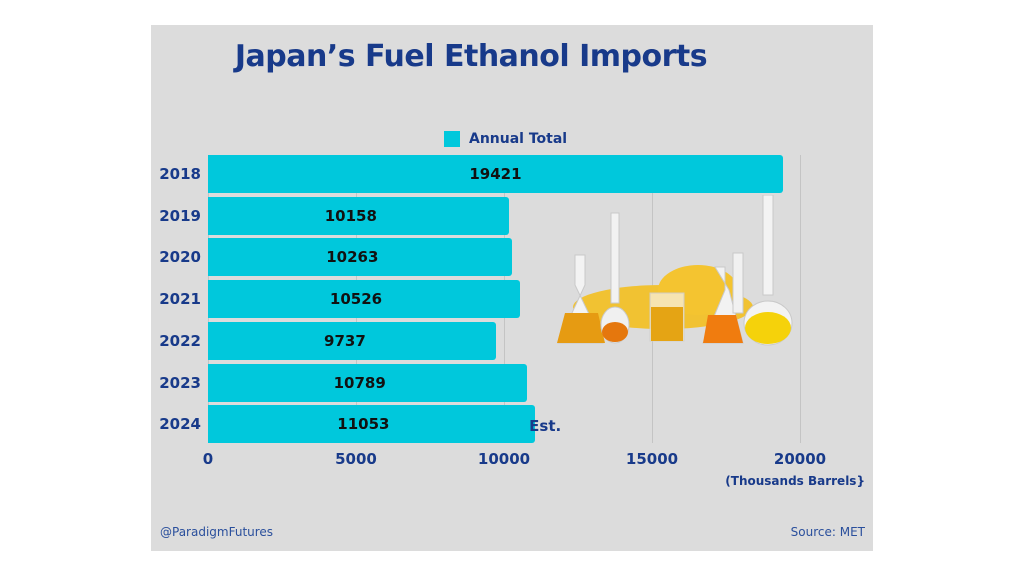 The width and height of the screenshot is (1024, 576). I want to click on chart-title-text: Japan’s Fuel Ethanol Imports, so click(471, 56).